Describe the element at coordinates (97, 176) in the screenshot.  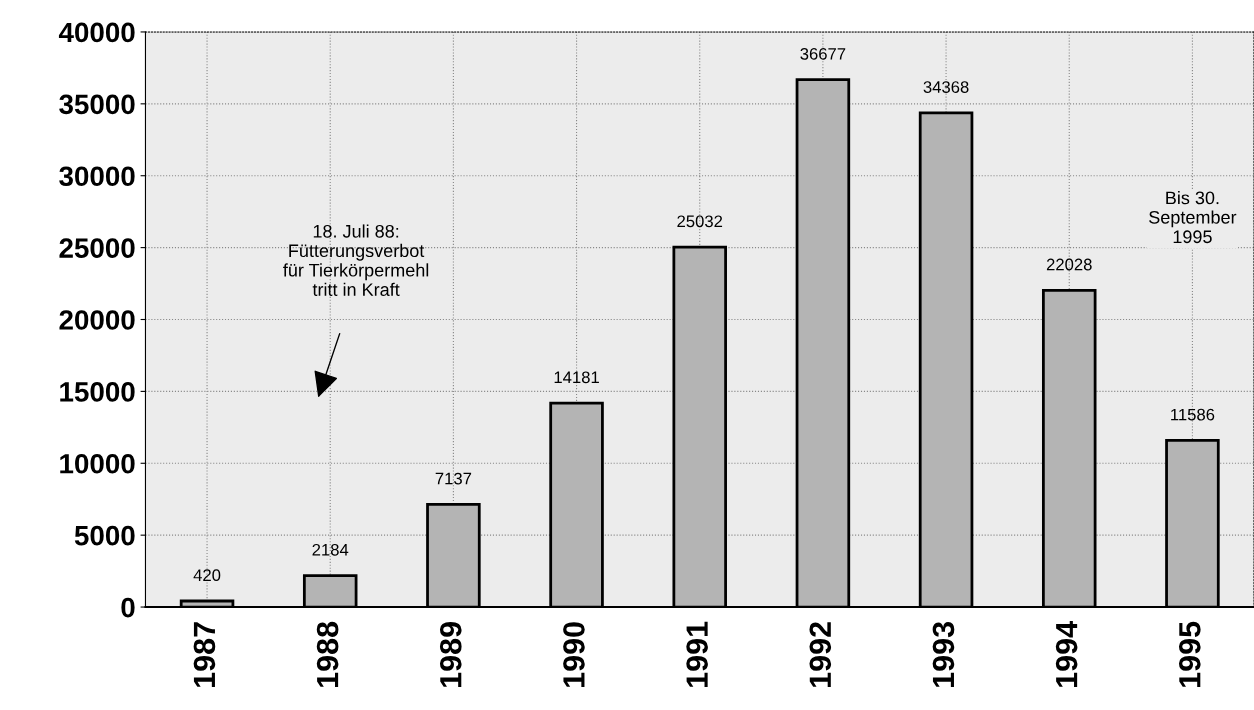
I see `y-tick-label: 30000` at that location.